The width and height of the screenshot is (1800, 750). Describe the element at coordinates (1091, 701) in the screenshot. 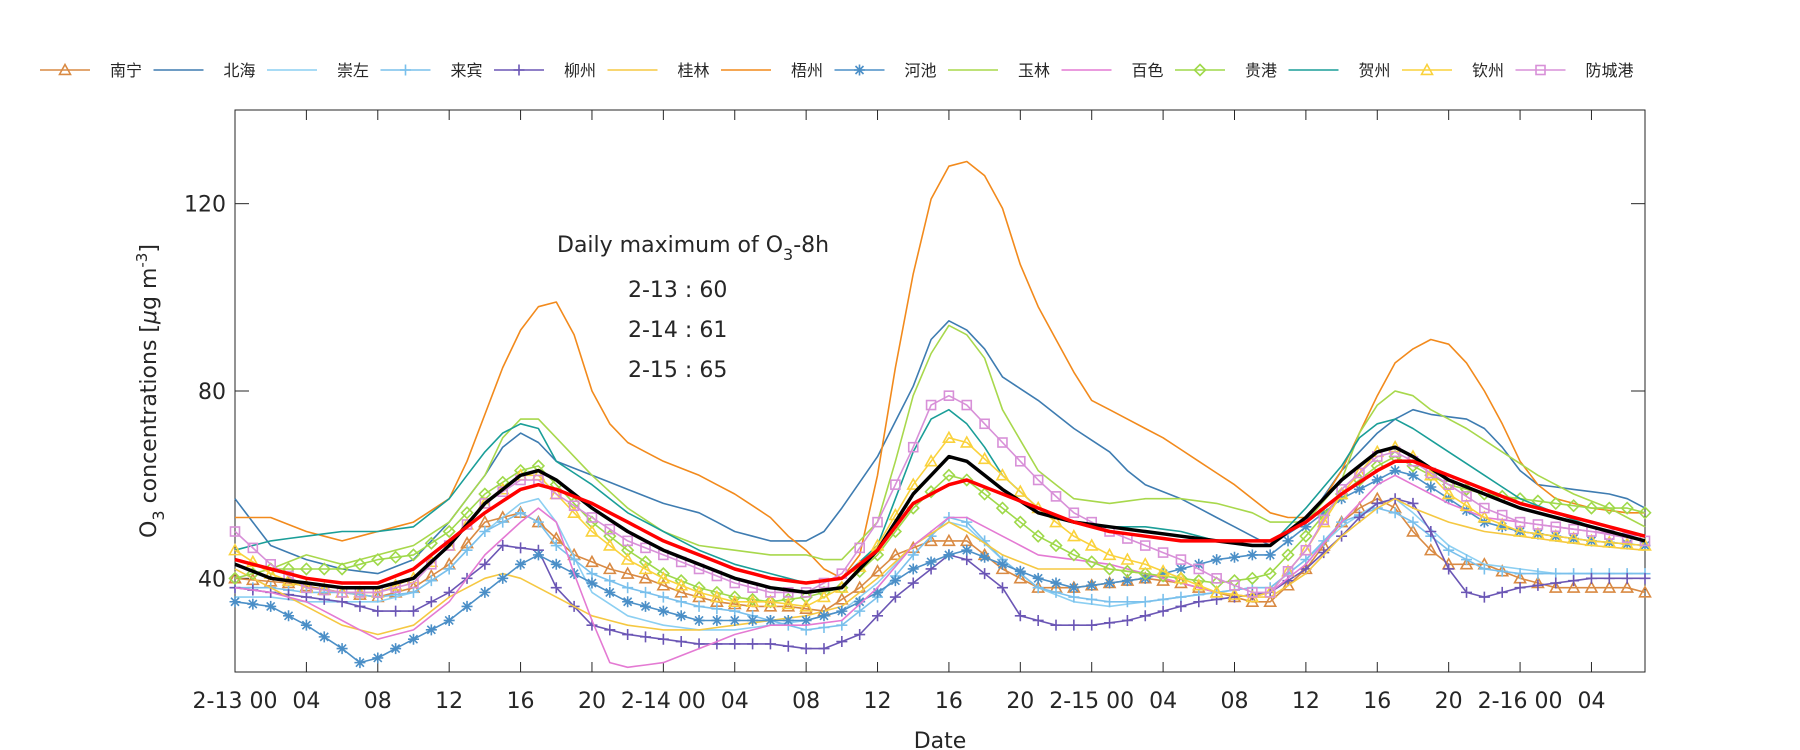

I see `x-tick-label: 2-15 00` at that location.